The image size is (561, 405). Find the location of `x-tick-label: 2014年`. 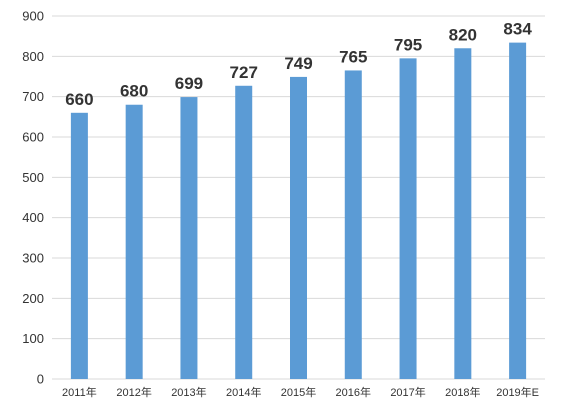

x-tick-label: 2014年 is located at coordinates (243, 392).